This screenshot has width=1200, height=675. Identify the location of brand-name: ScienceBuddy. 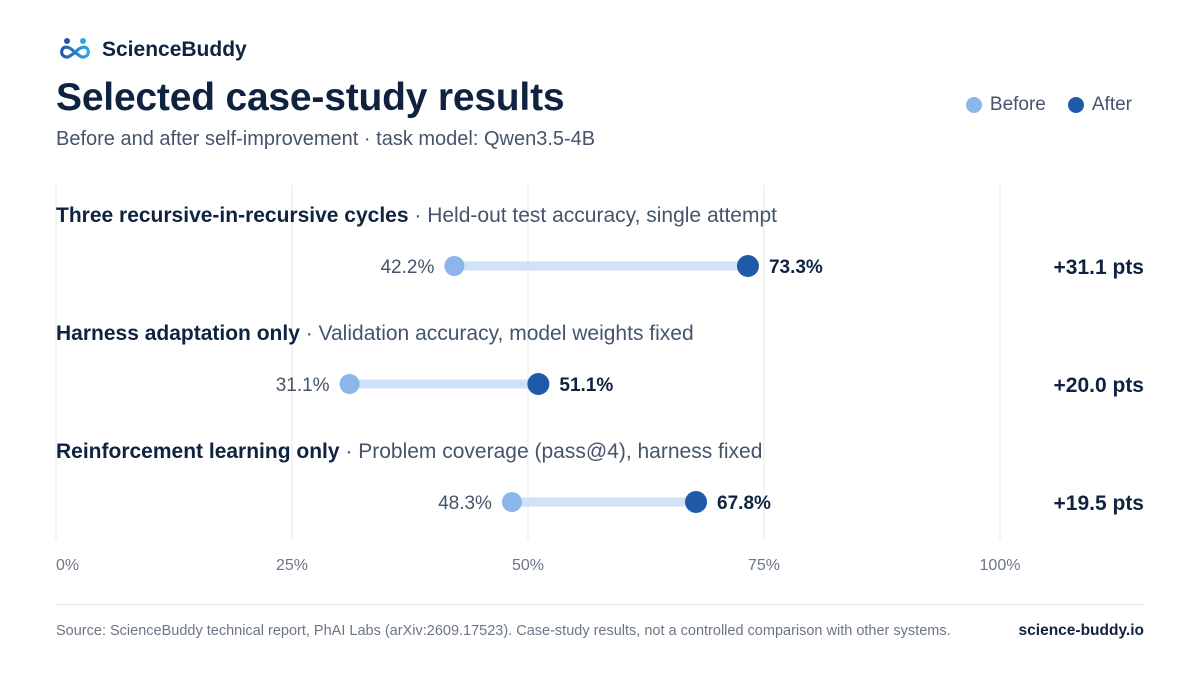
(174, 49).